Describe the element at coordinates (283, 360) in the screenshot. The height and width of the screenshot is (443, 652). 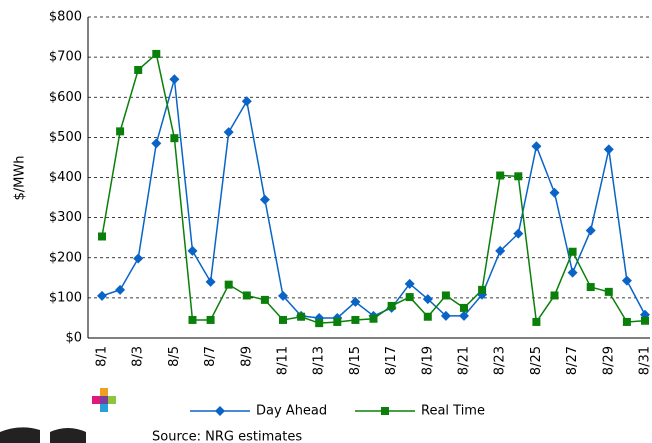
I see `x-tick-label: 8/11` at that location.